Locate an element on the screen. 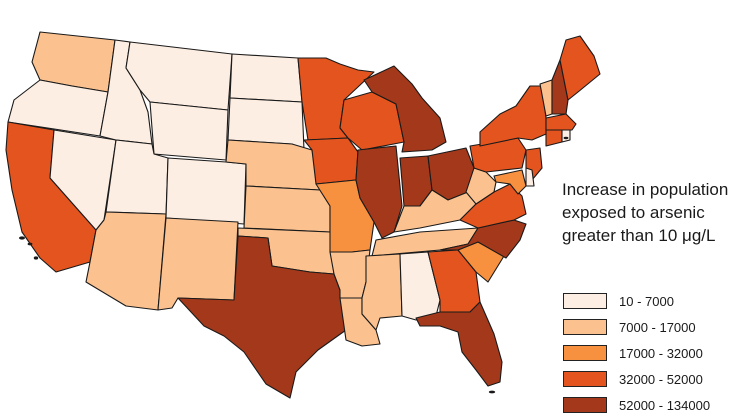  state-kentucky is located at coordinates (435, 211).